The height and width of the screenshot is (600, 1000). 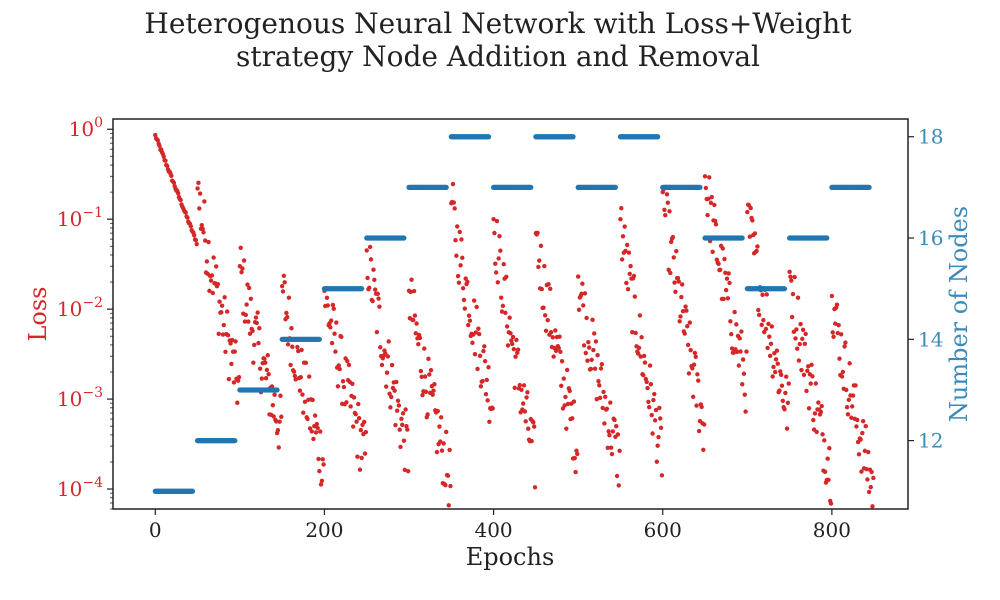 I want to click on left-tick-label: 10−3, so click(x=80, y=398).